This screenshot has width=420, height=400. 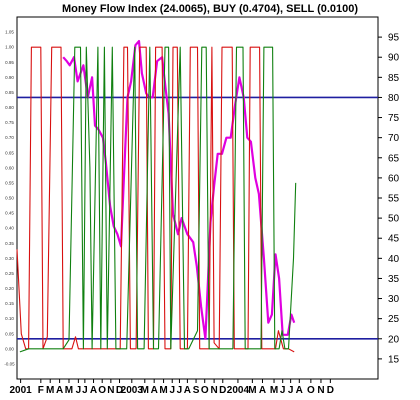 What do you see at coordinates (394, 199) in the screenshot?
I see `right-tick-label: 55` at bounding box center [394, 199].